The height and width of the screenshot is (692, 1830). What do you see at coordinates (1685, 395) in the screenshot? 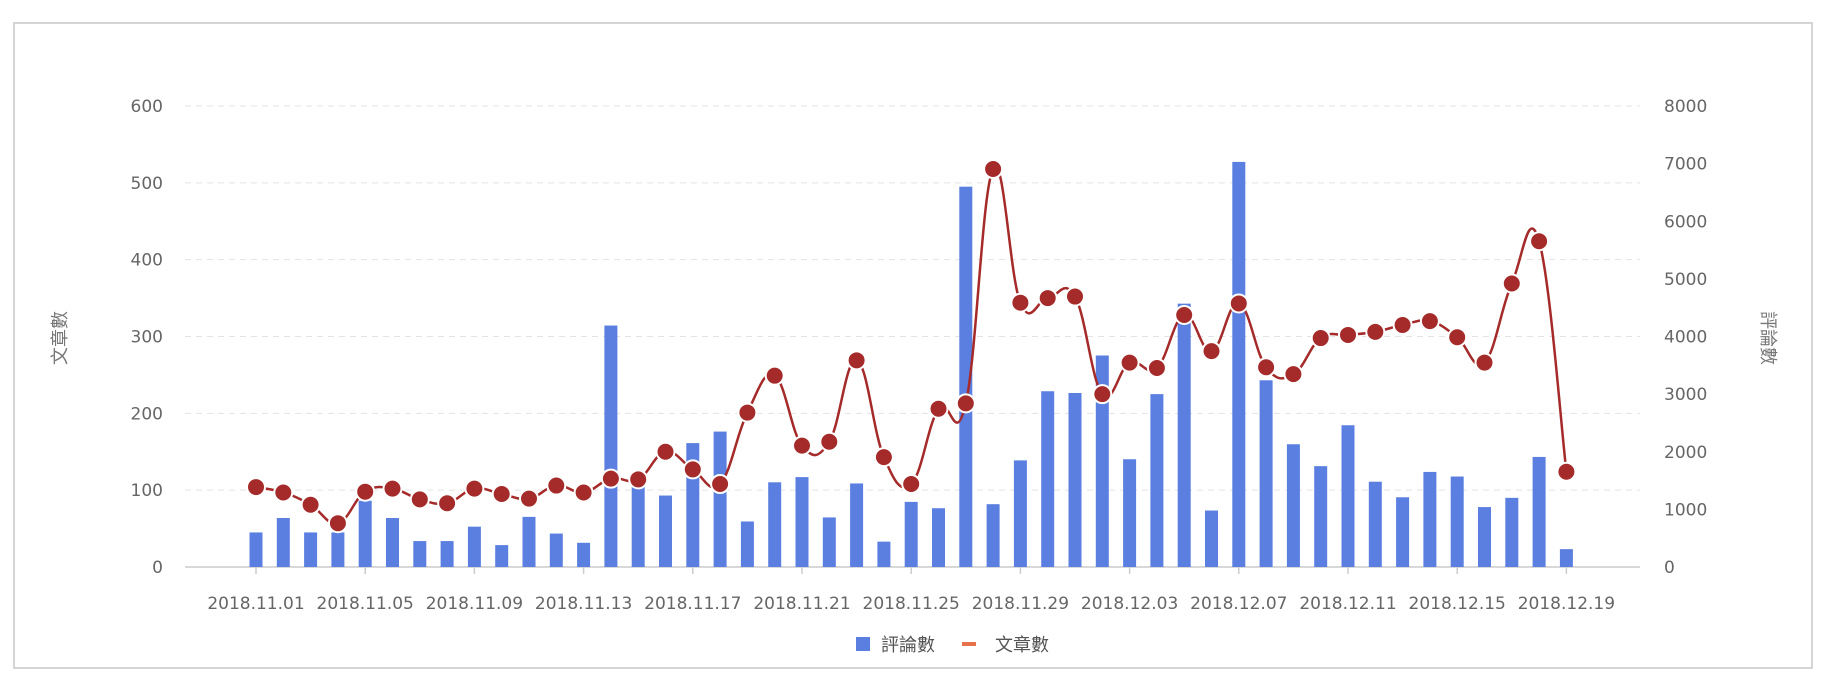
I see `right-tick-label: 3000` at bounding box center [1685, 395].